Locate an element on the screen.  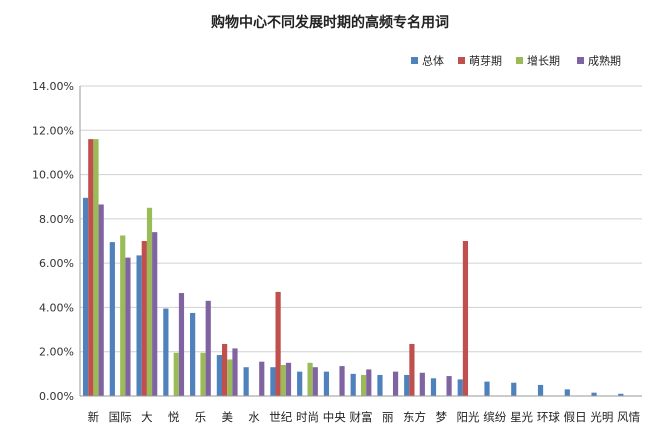
legend-label: 总体 is located at coordinates (433, 61).